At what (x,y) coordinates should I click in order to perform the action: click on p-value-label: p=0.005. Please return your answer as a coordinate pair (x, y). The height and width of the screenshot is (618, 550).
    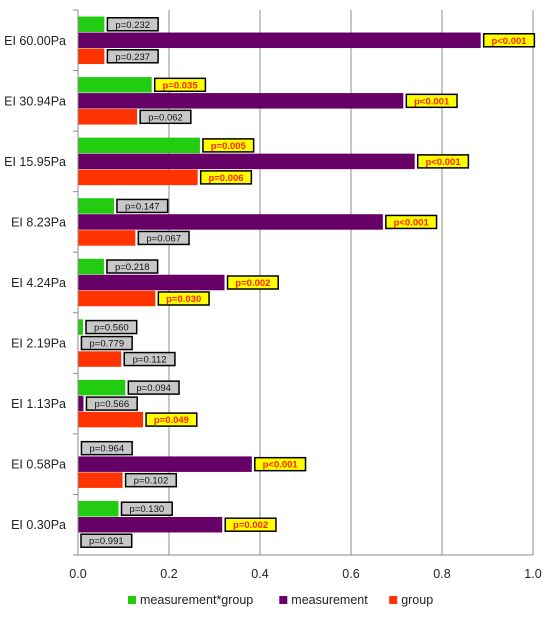
    Looking at the image, I should click on (229, 146).